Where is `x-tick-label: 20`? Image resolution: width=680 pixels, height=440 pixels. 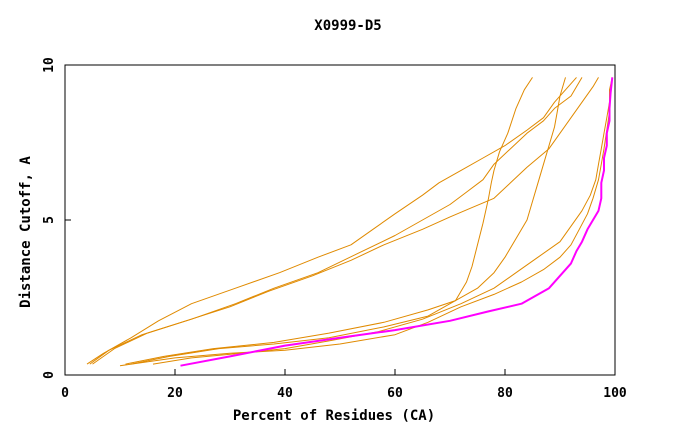
x-tick-label: 20 is located at coordinates (175, 393).